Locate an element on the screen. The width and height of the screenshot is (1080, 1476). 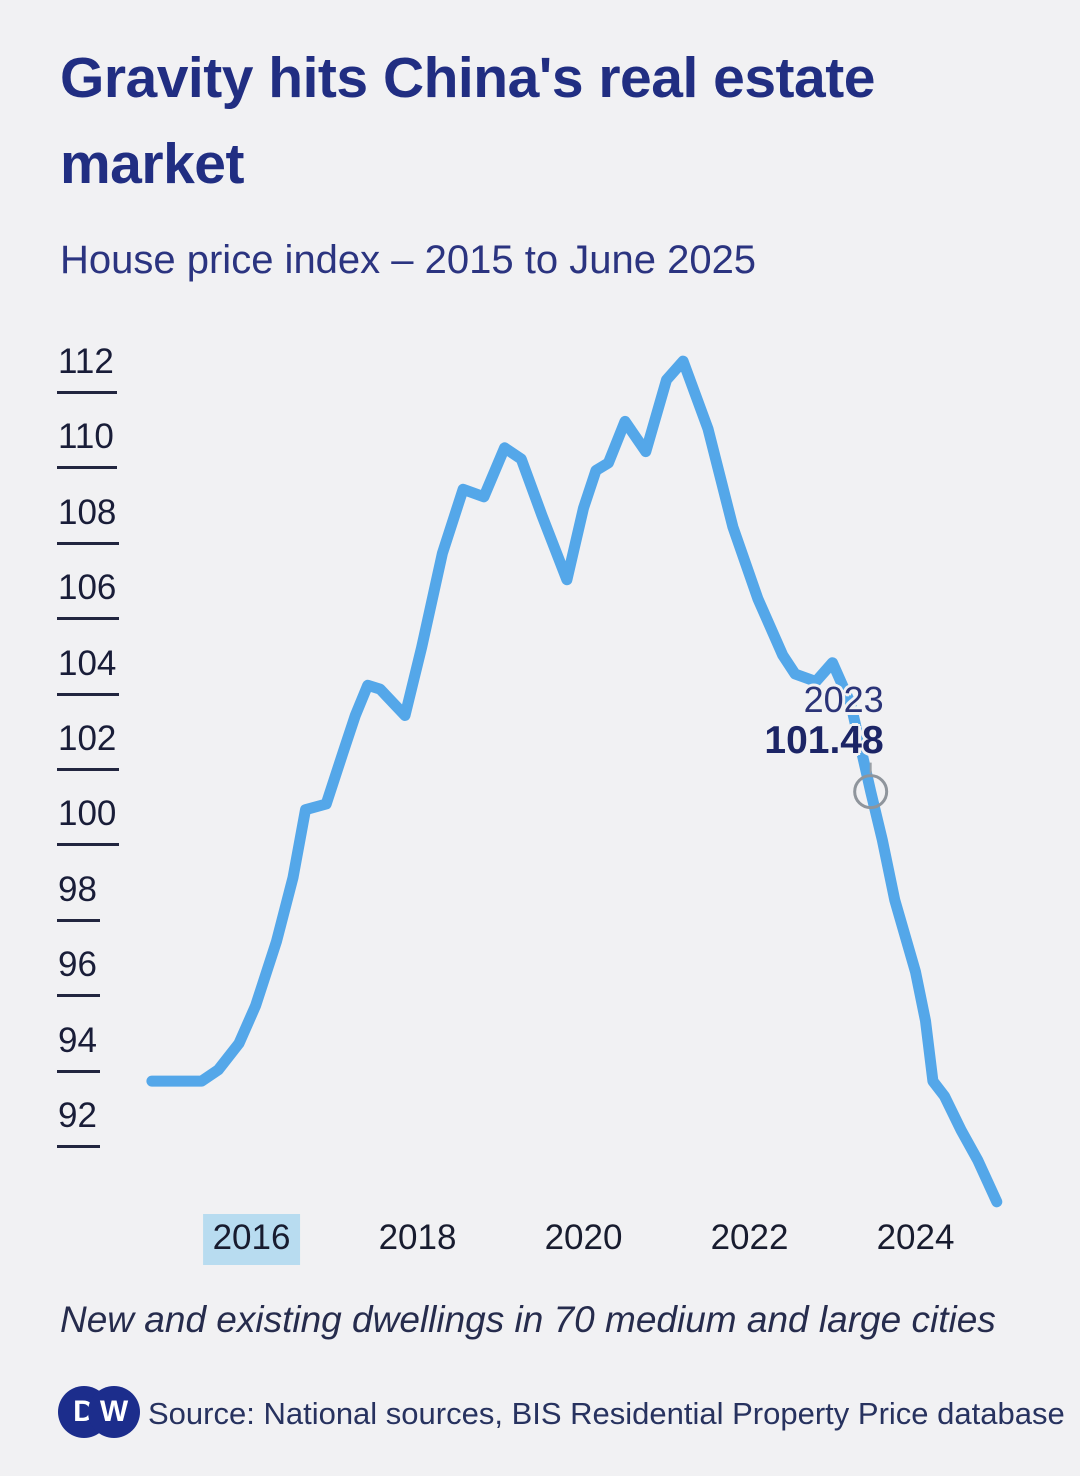
y-tick-label-98: 98 is located at coordinates (78, 896).